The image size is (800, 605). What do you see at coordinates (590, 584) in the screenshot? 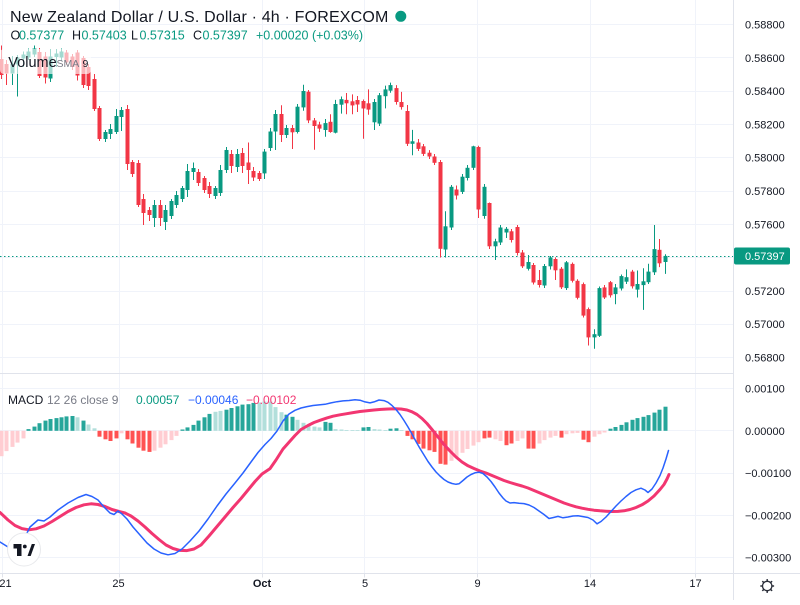
I see `svg-text: 14` at bounding box center [590, 584].